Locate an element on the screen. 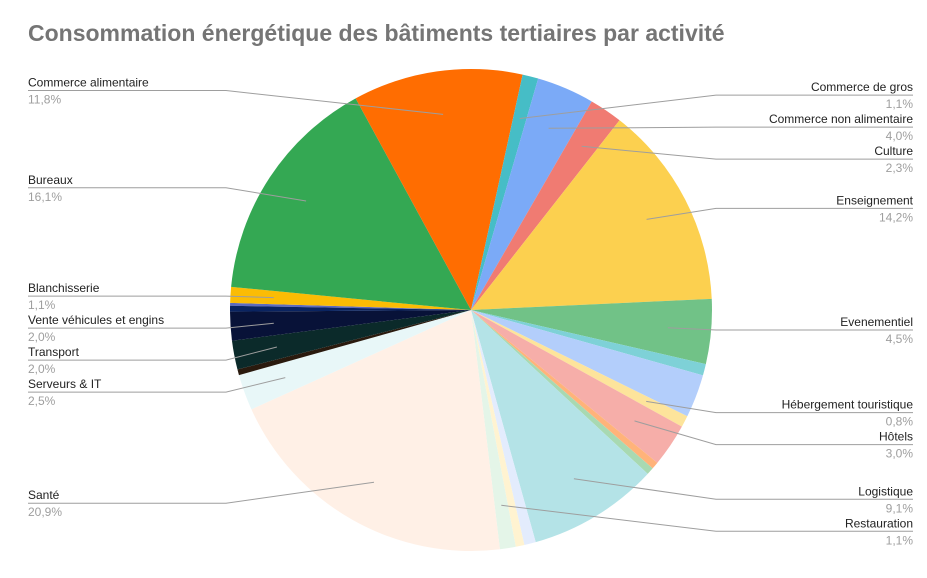 Image resolution: width=927 pixels, height=578 pixels. slice-value-label: 4,5% is located at coordinates (900, 339).